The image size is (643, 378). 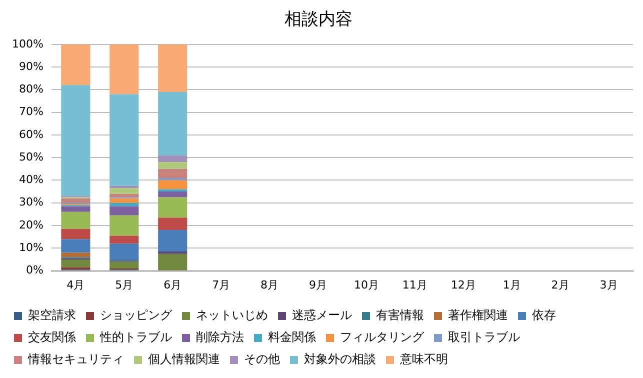 I want to click on x-tick-label: 9月, so click(x=317, y=285).